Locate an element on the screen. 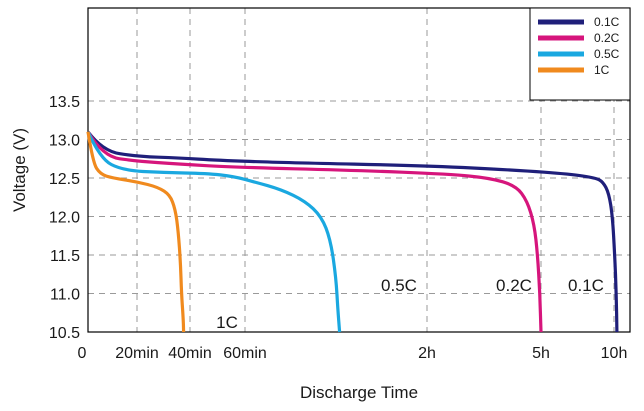 Image resolution: width=644 pixels, height=411 pixels. curve-labels: 0.1C 0.2C 0.5C 1C is located at coordinates (410, 304).